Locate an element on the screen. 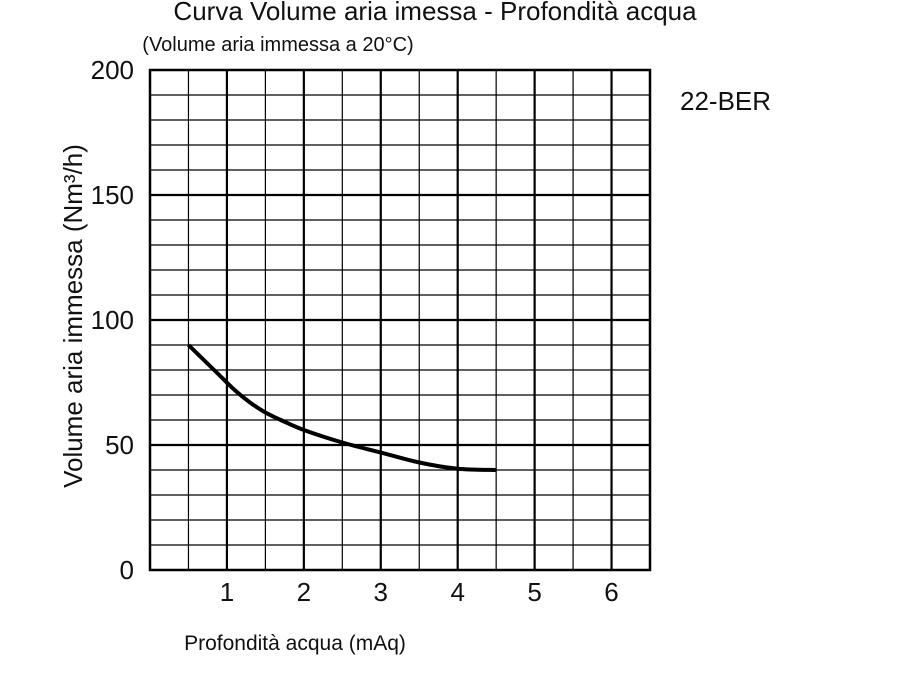  y-tick-label: 50 is located at coordinates (119, 445).